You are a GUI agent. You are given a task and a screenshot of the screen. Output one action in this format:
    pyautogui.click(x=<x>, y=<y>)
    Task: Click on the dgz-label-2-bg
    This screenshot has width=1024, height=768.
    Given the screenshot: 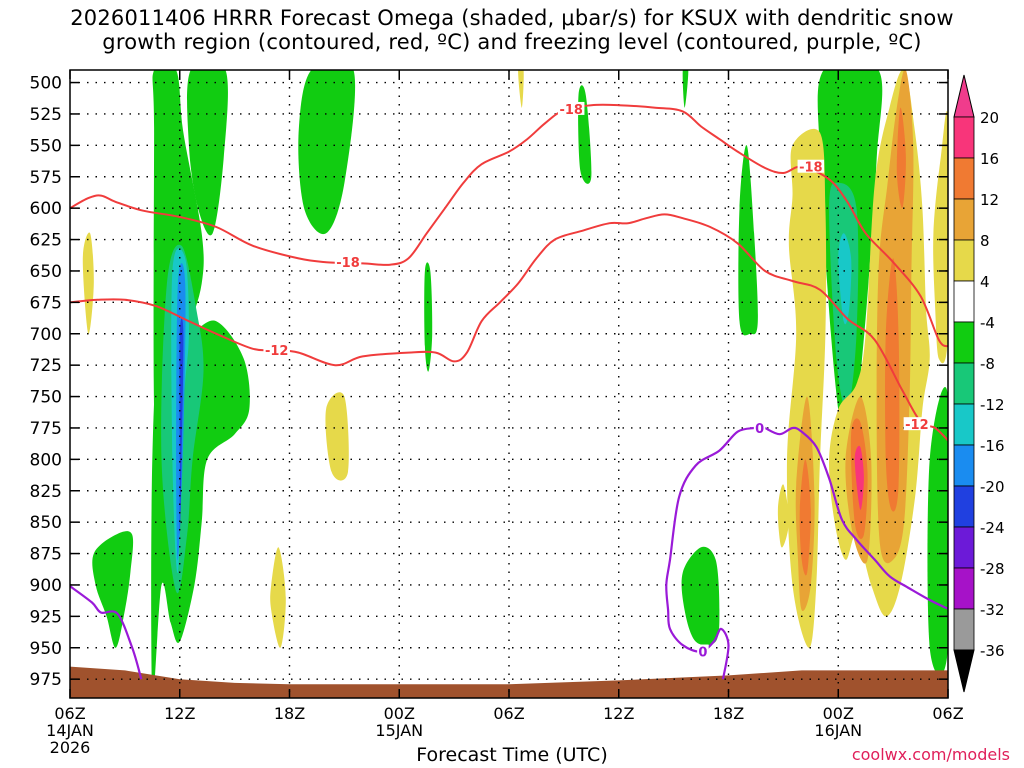 What is the action you would take?
    pyautogui.click(x=571, y=108)
    